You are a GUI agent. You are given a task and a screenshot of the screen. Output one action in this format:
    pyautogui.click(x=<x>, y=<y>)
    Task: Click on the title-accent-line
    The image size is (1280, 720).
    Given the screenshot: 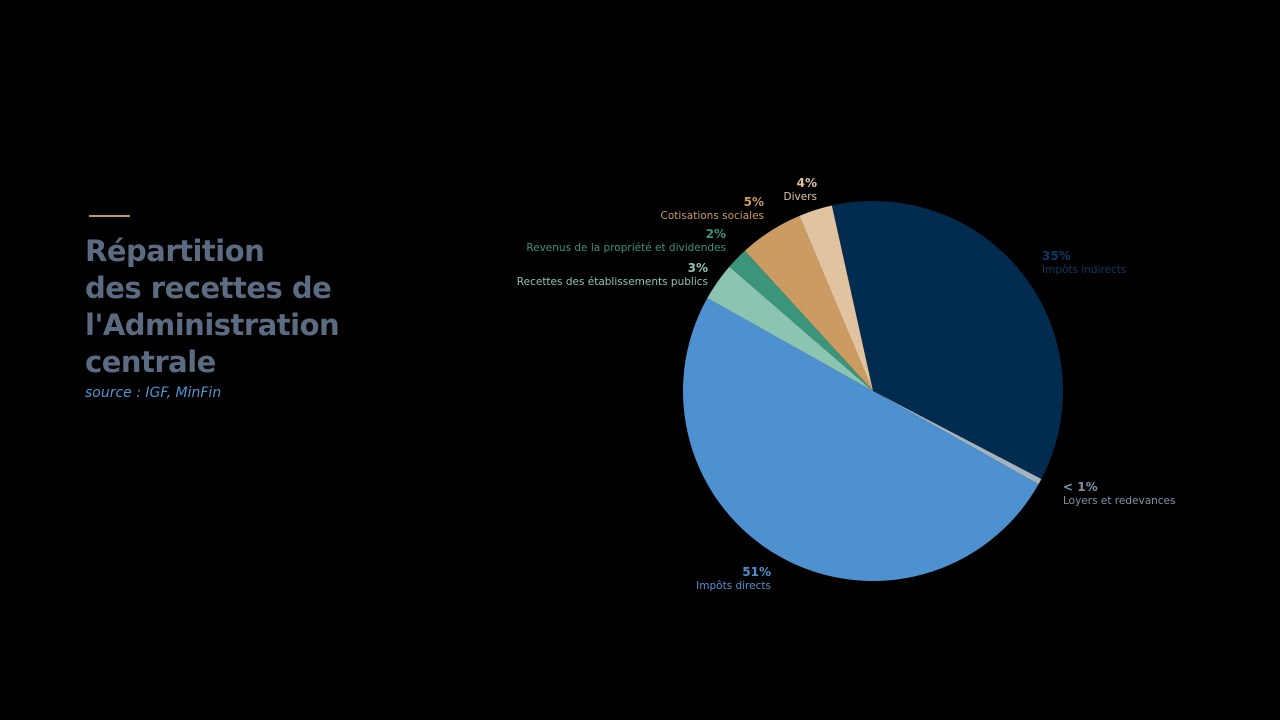 What is the action you would take?
    pyautogui.click(x=109, y=216)
    